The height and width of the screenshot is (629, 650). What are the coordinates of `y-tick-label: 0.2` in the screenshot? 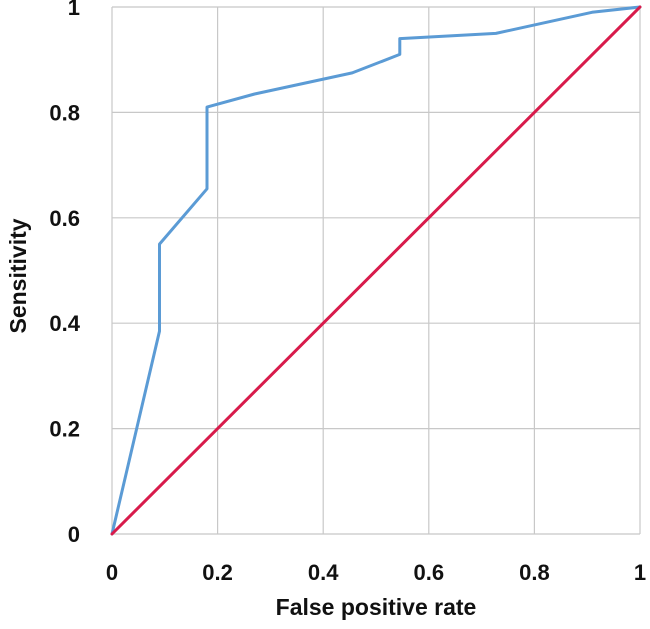 It's located at (64, 429).